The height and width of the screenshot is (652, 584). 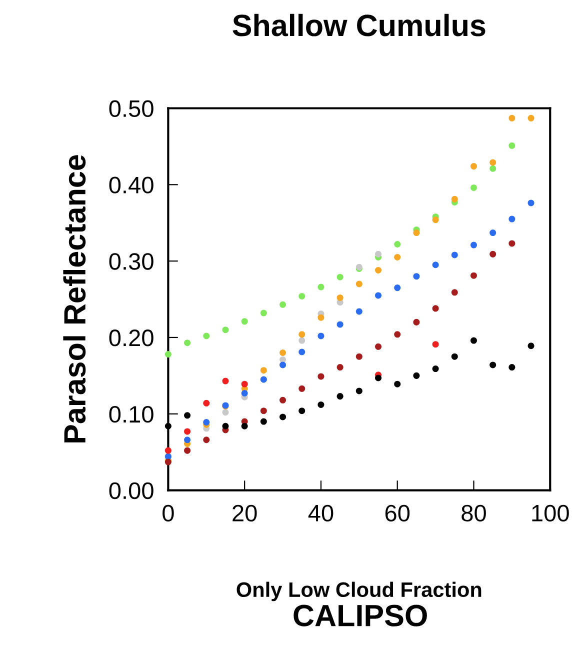 I want to click on text: CALIPSO, so click(x=360, y=615).